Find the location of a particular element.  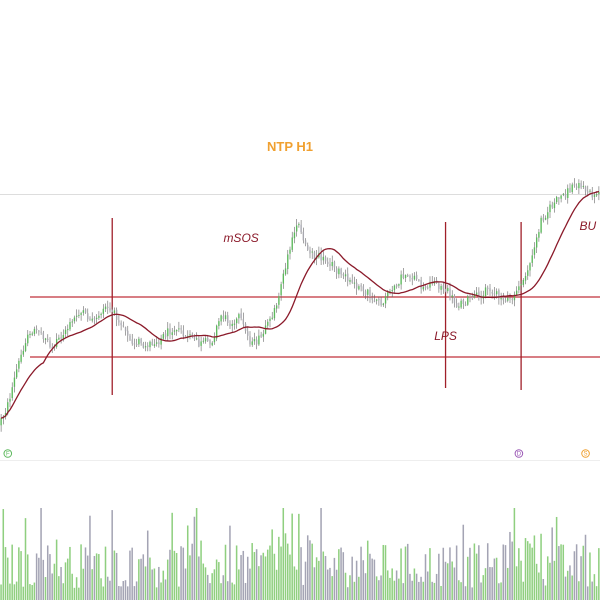

annotation-label: LPS is located at coordinates (445, 336).